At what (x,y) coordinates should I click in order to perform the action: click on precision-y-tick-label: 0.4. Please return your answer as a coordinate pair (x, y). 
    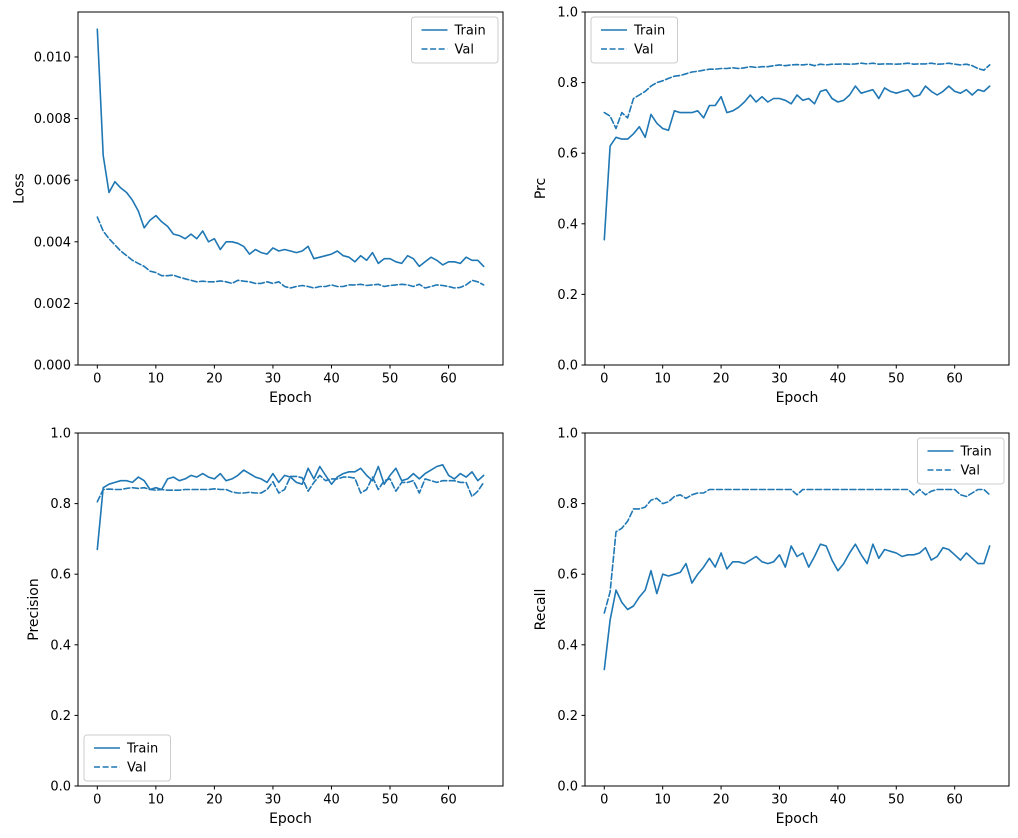
    Looking at the image, I should click on (60, 645).